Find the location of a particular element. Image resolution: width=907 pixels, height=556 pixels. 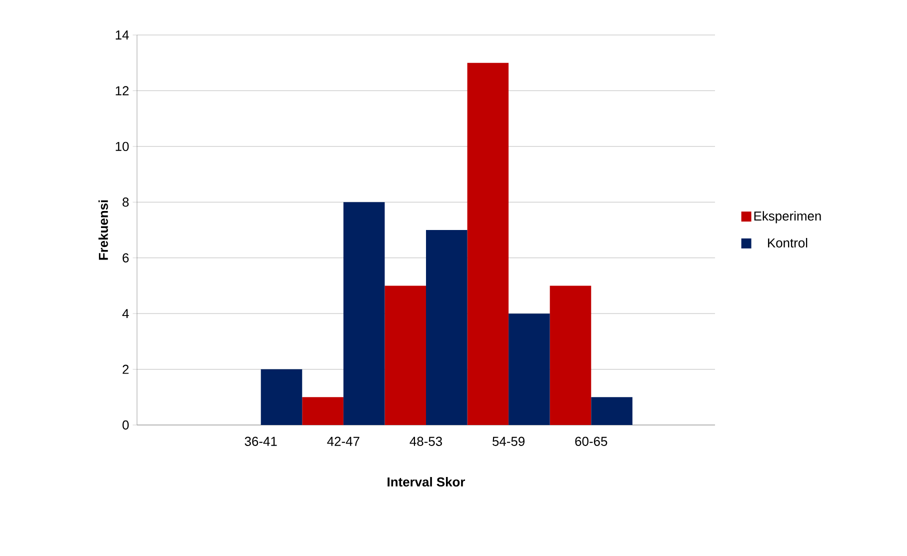

y-tick-label: 10 is located at coordinates (122, 147).